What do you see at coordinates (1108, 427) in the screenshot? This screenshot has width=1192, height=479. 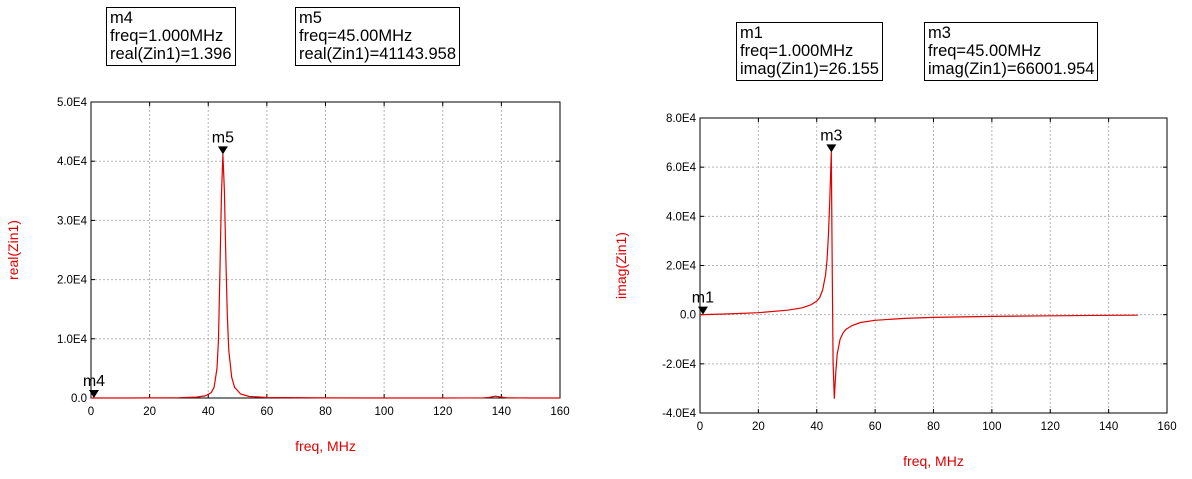 I see `chart-2-x-tick-label: 140` at bounding box center [1108, 427].